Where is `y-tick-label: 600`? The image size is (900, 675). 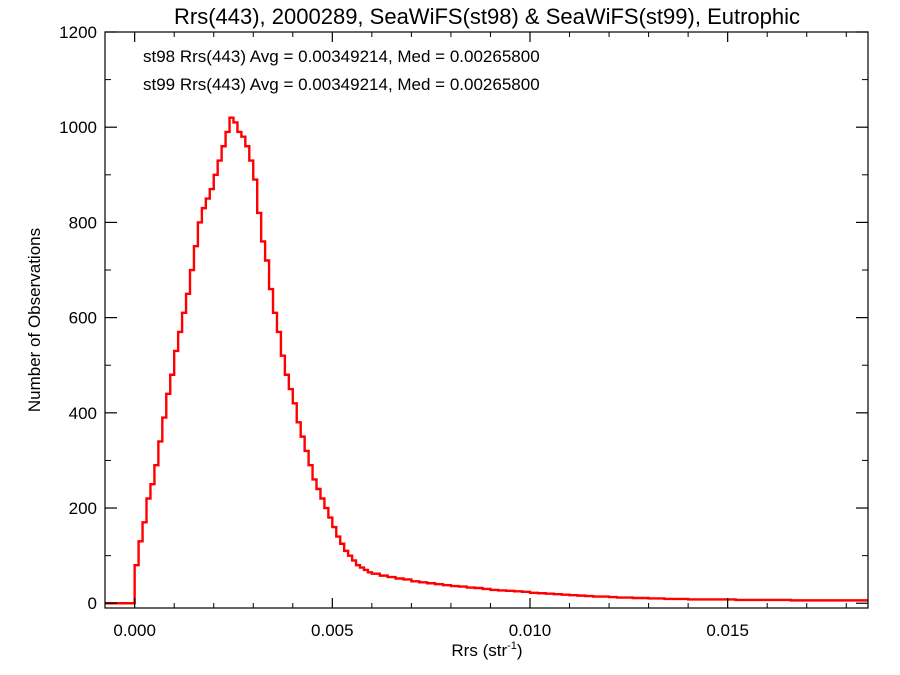
y-tick-label: 600 is located at coordinates (83, 318).